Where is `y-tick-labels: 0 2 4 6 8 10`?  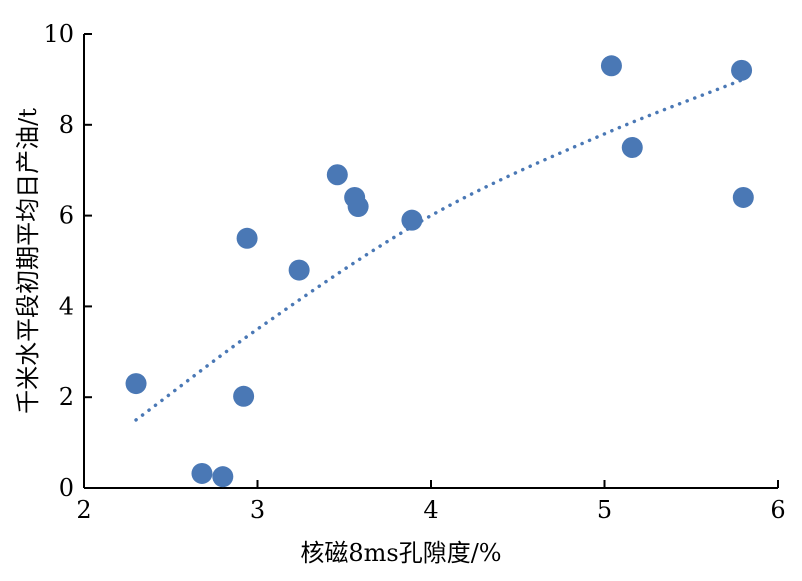 y-tick-labels: 0 2 4 6 8 10 is located at coordinates (58, 261).